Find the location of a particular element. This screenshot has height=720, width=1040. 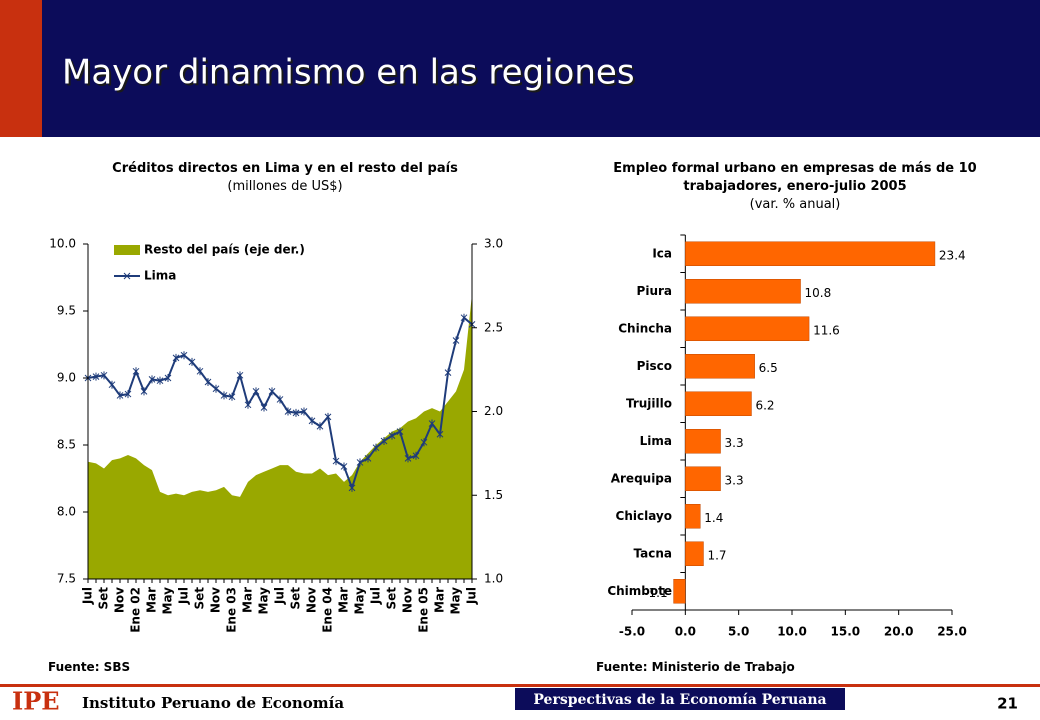

y2-tick-label: 2.5 is located at coordinates (493, 327).